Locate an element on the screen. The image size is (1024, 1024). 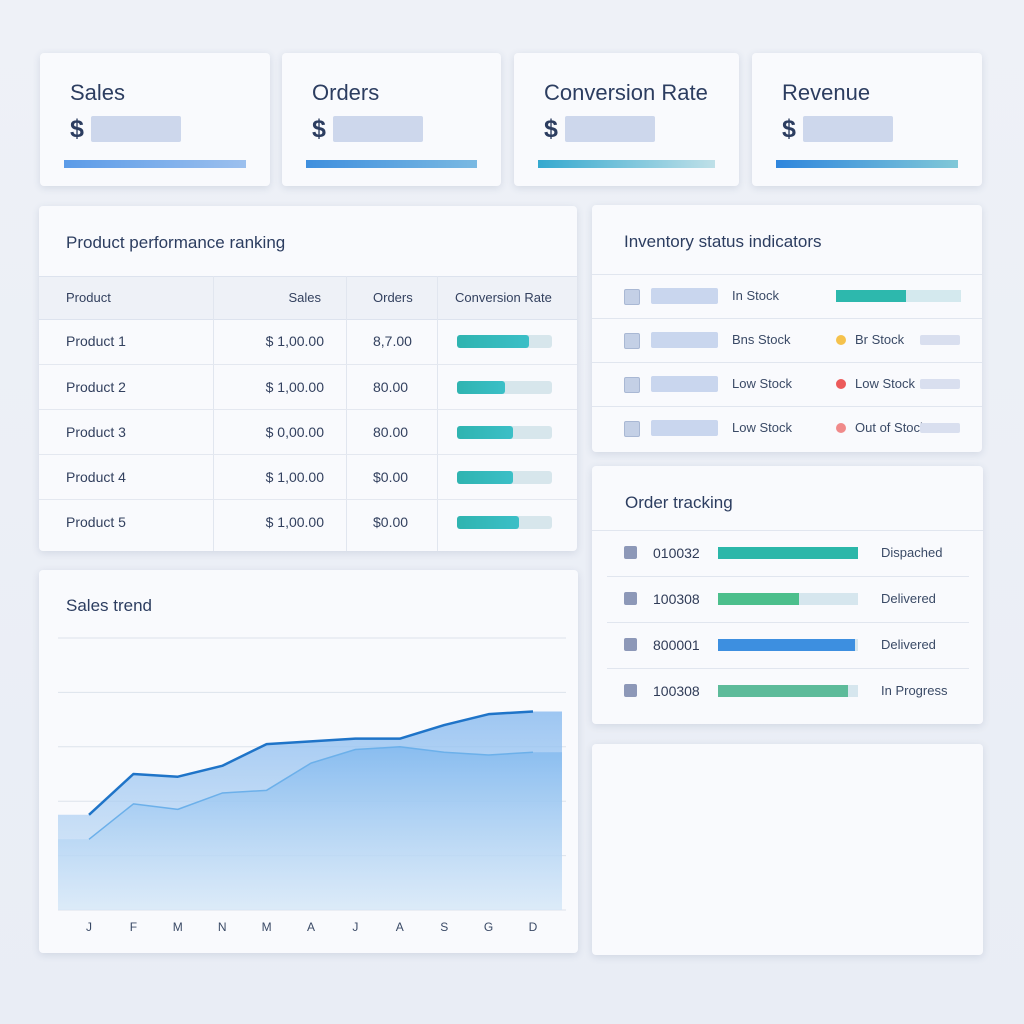
product-orders: 80.00 is located at coordinates (391, 387).